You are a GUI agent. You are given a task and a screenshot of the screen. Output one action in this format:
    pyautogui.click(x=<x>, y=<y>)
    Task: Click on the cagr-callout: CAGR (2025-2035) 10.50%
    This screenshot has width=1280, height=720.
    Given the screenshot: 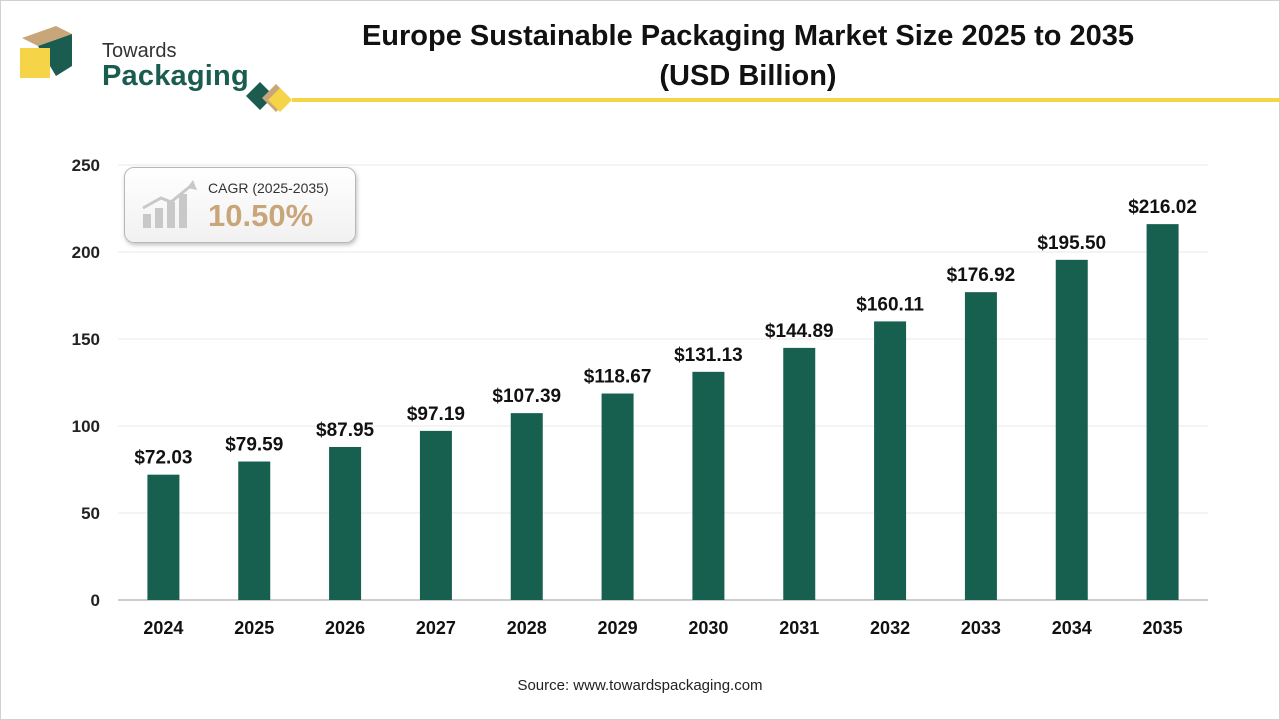 What is the action you would take?
    pyautogui.click(x=240, y=205)
    